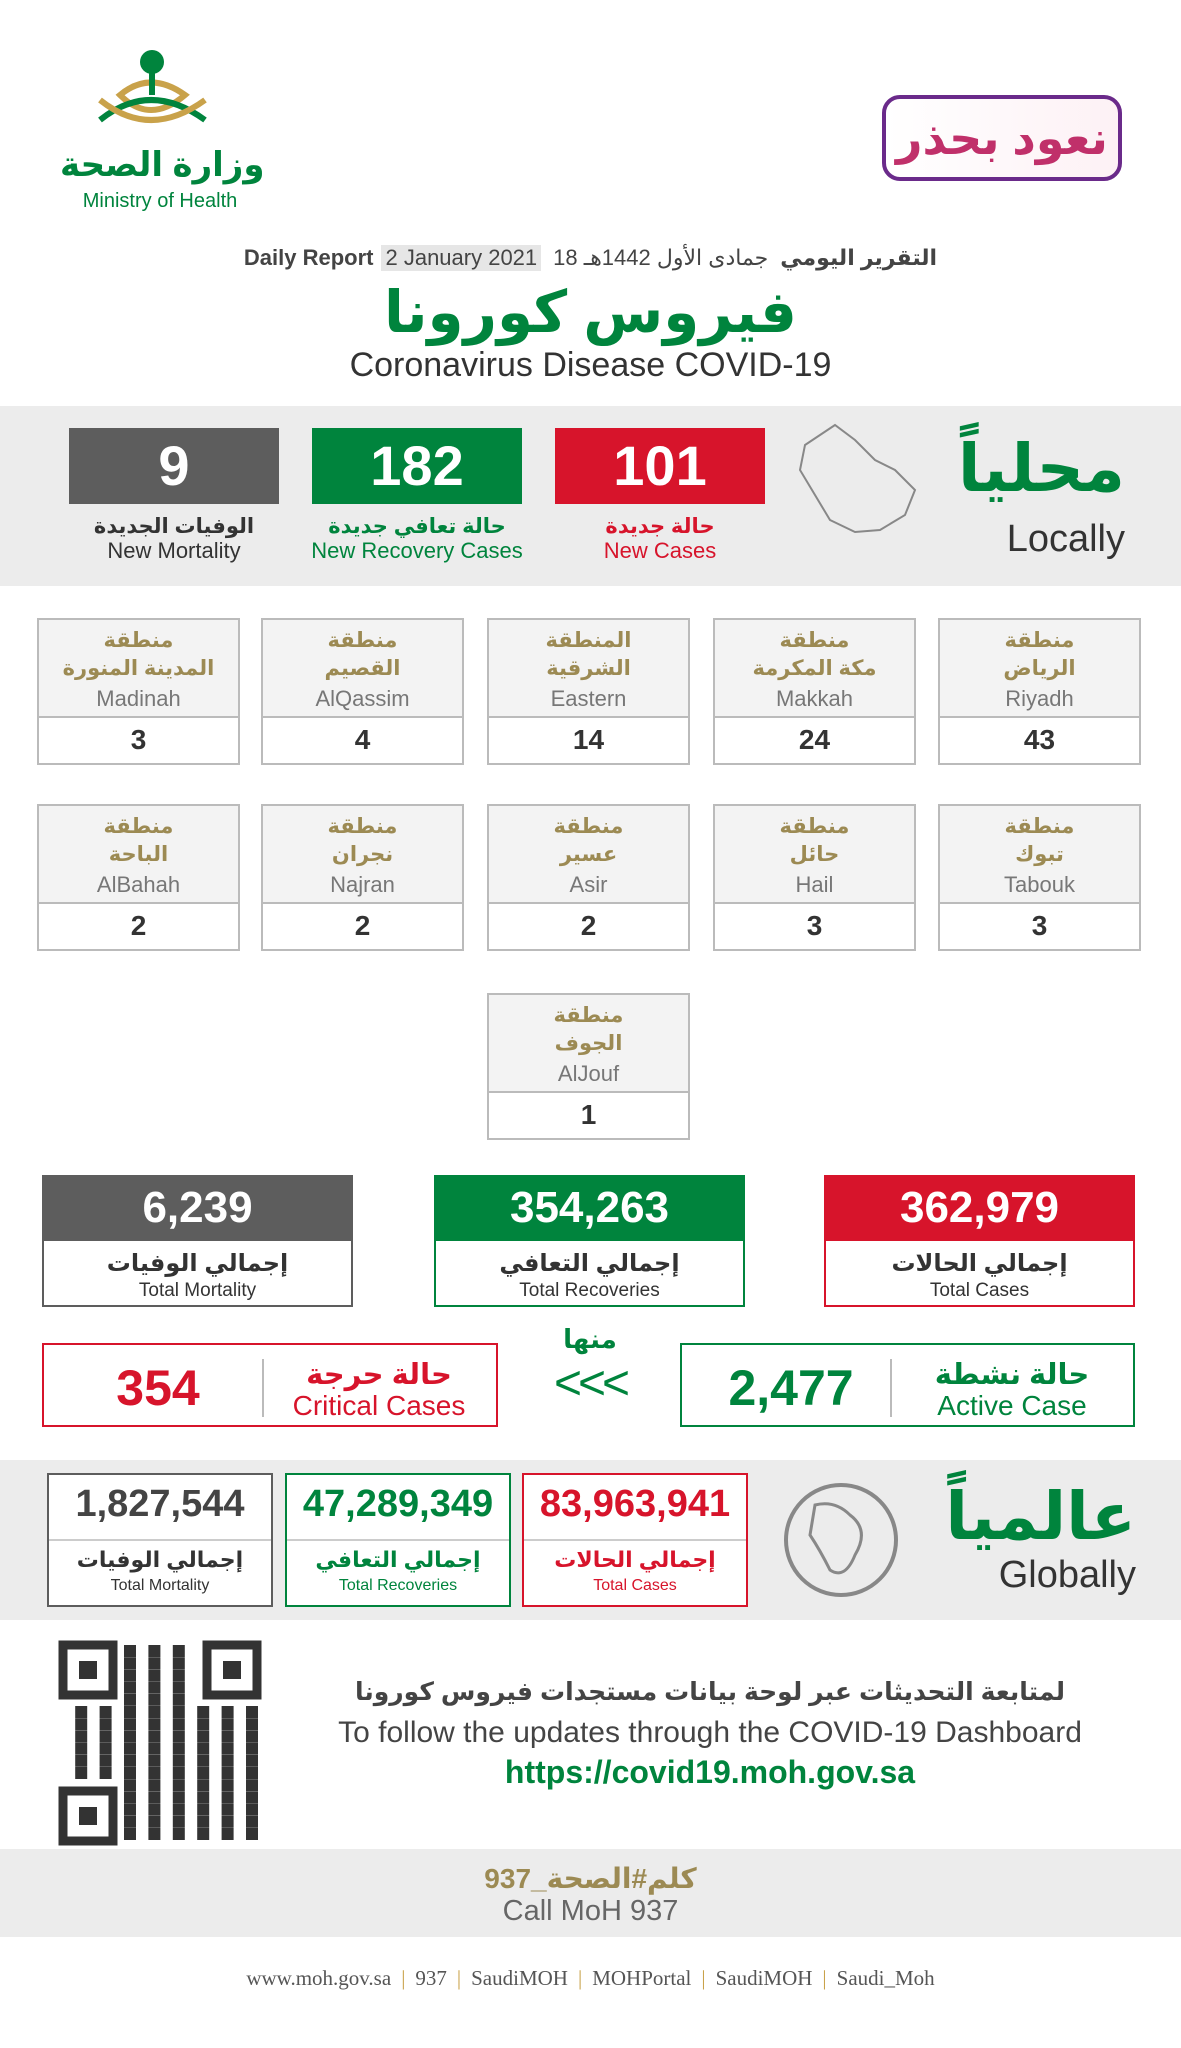  Describe the element at coordinates (138, 884) in the screenshot. I see `region-name-en: AlBahah` at that location.